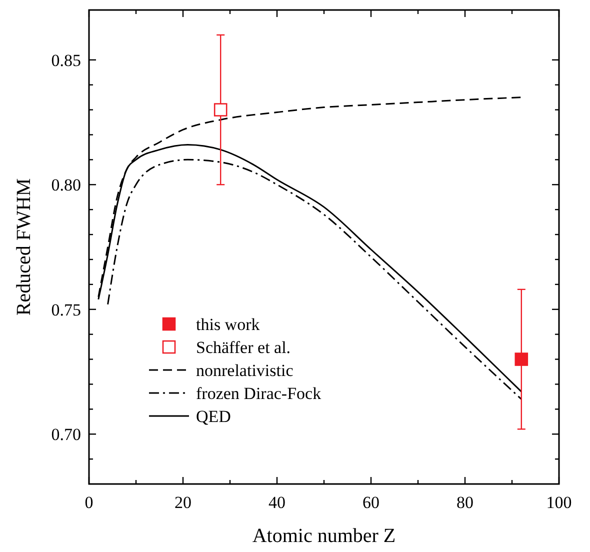  What do you see at coordinates (245, 370) in the screenshot?
I see `legend-label: nonrelativistic` at bounding box center [245, 370].